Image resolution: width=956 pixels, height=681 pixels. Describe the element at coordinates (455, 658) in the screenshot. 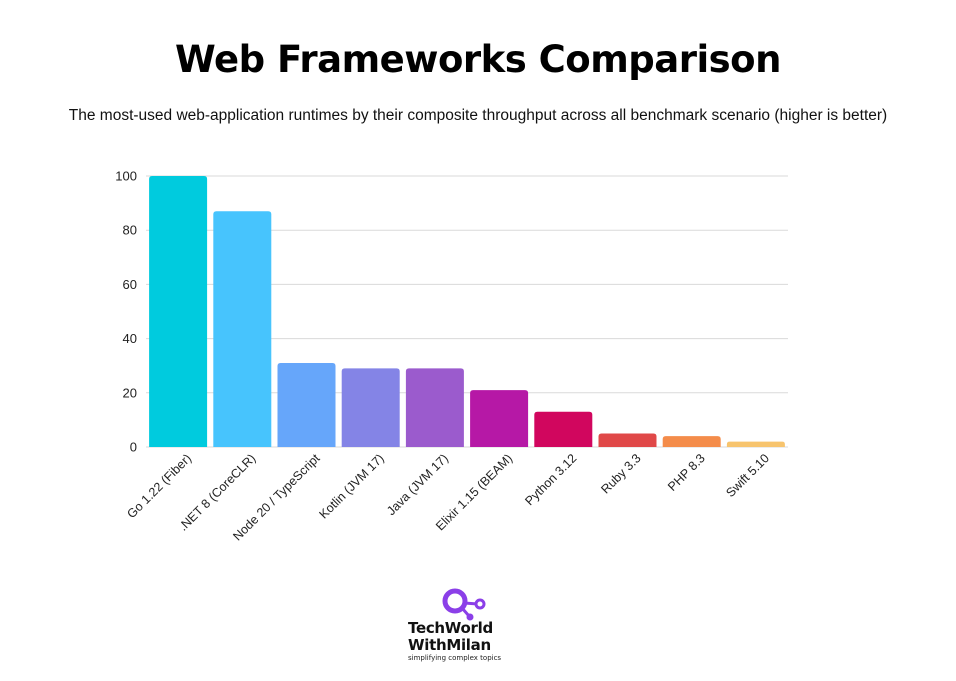

I see `logo-tagline: simplifying complex topics` at that location.